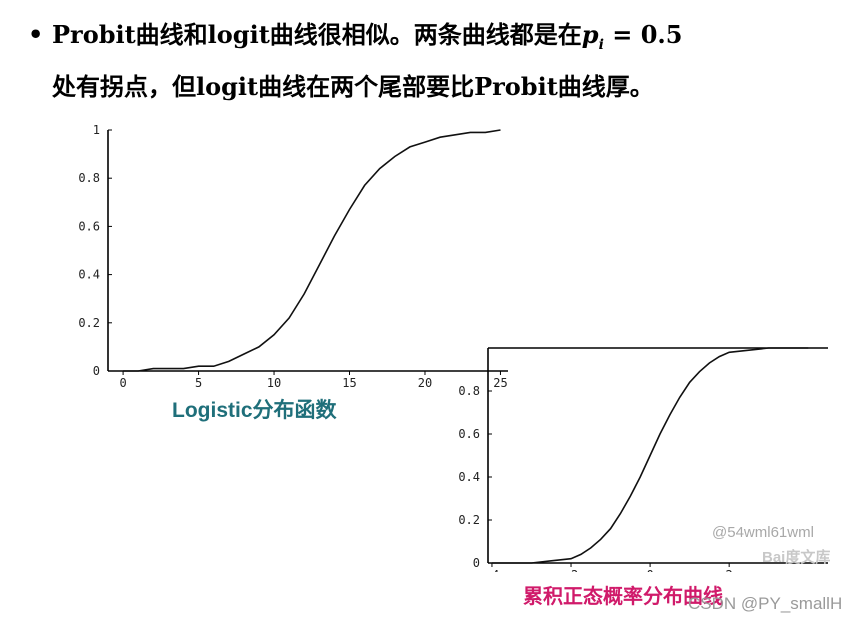 The image size is (866, 625). Describe the element at coordinates (469, 520) in the screenshot. I see `normal-y-tick-label: 0.2` at that location.